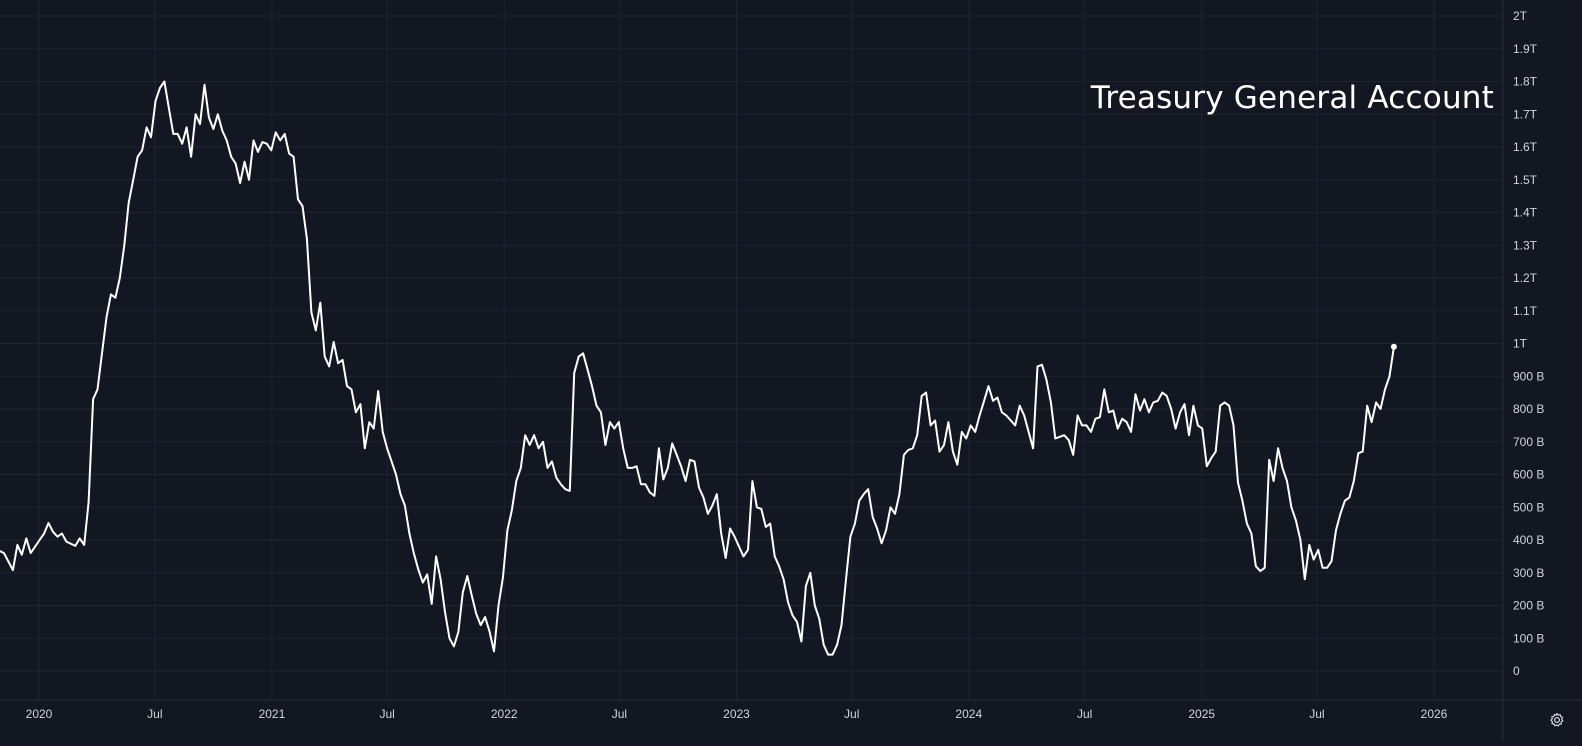 Image resolution: width=1582 pixels, height=746 pixels. I want to click on y-tick-label: 2T, so click(1520, 16).